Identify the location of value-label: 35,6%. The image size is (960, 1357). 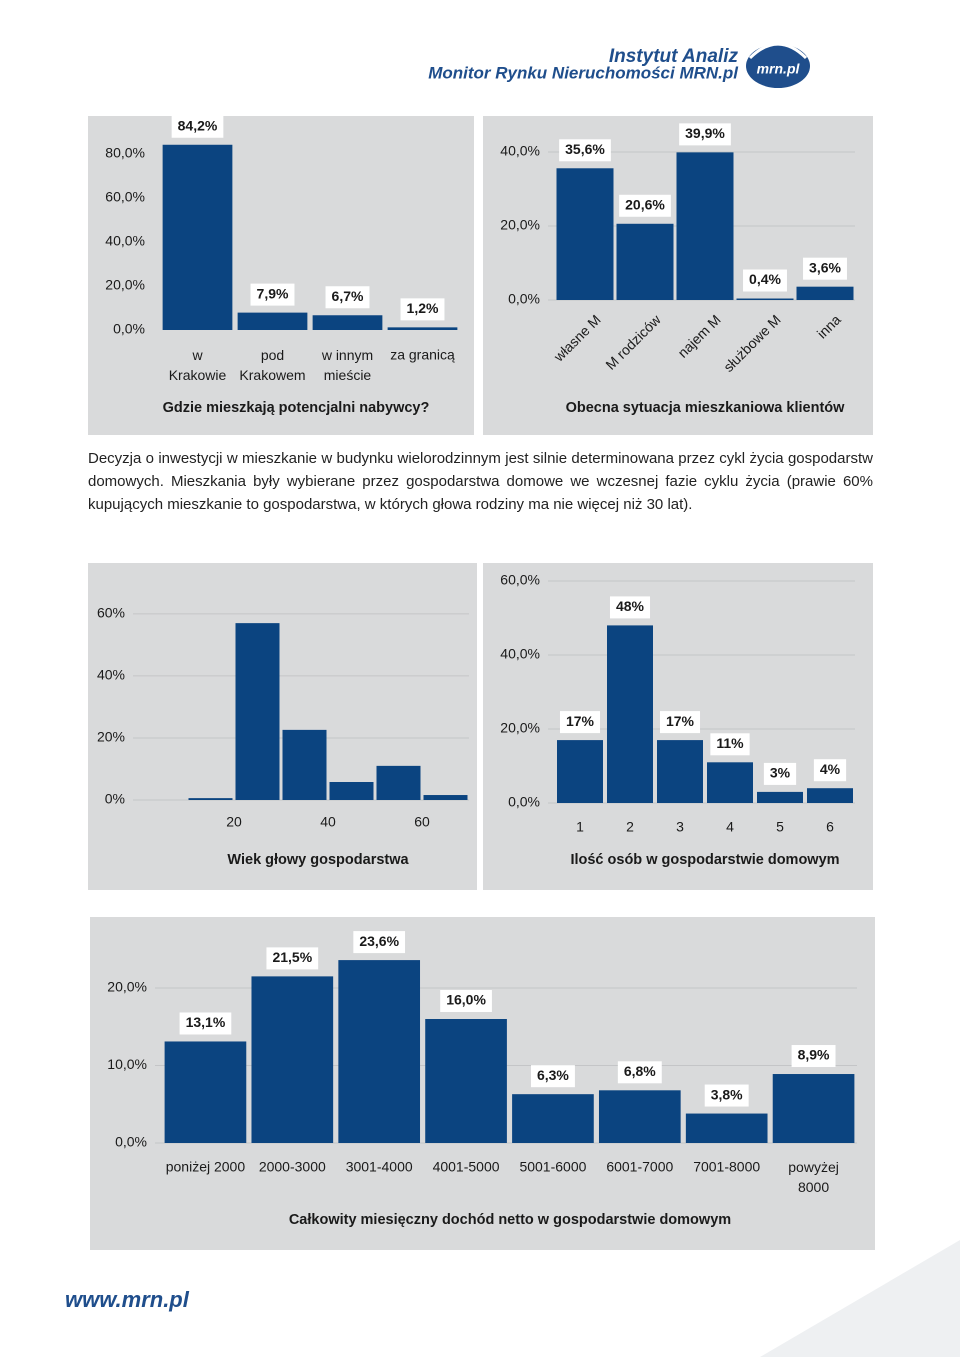
(585, 149).